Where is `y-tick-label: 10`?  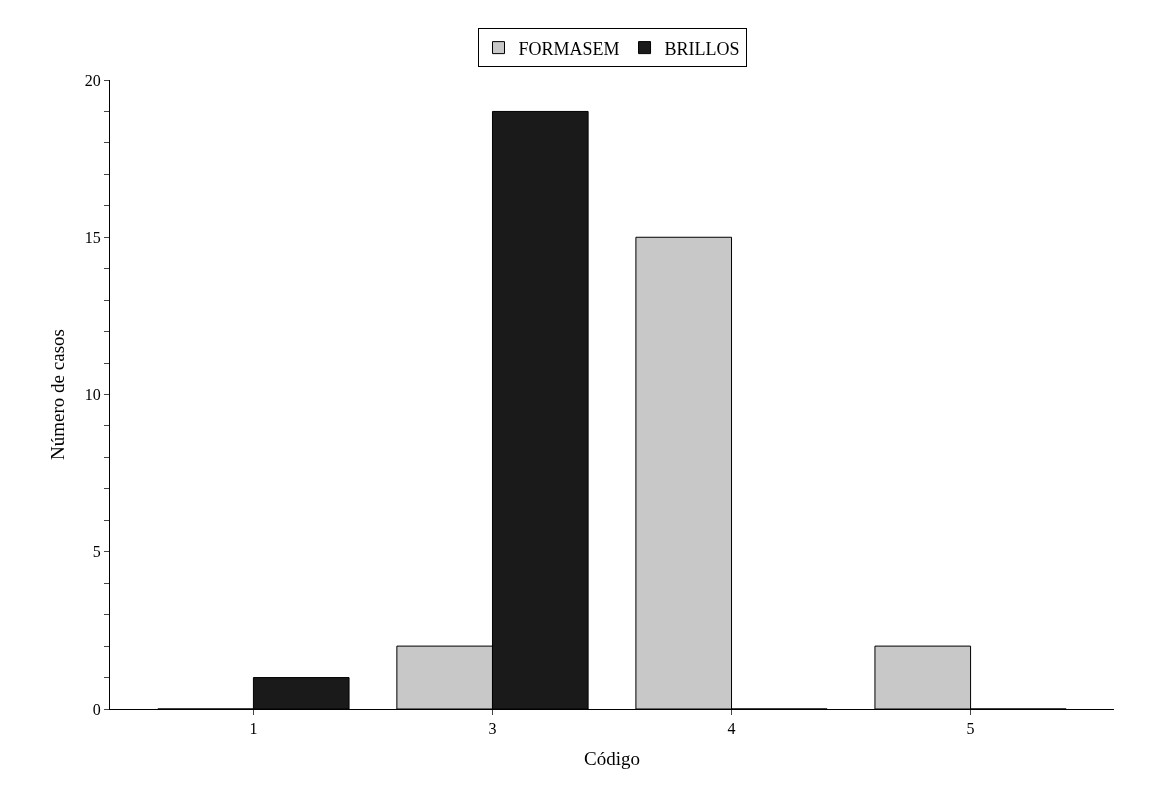
y-tick-label: 10 is located at coordinates (92, 395).